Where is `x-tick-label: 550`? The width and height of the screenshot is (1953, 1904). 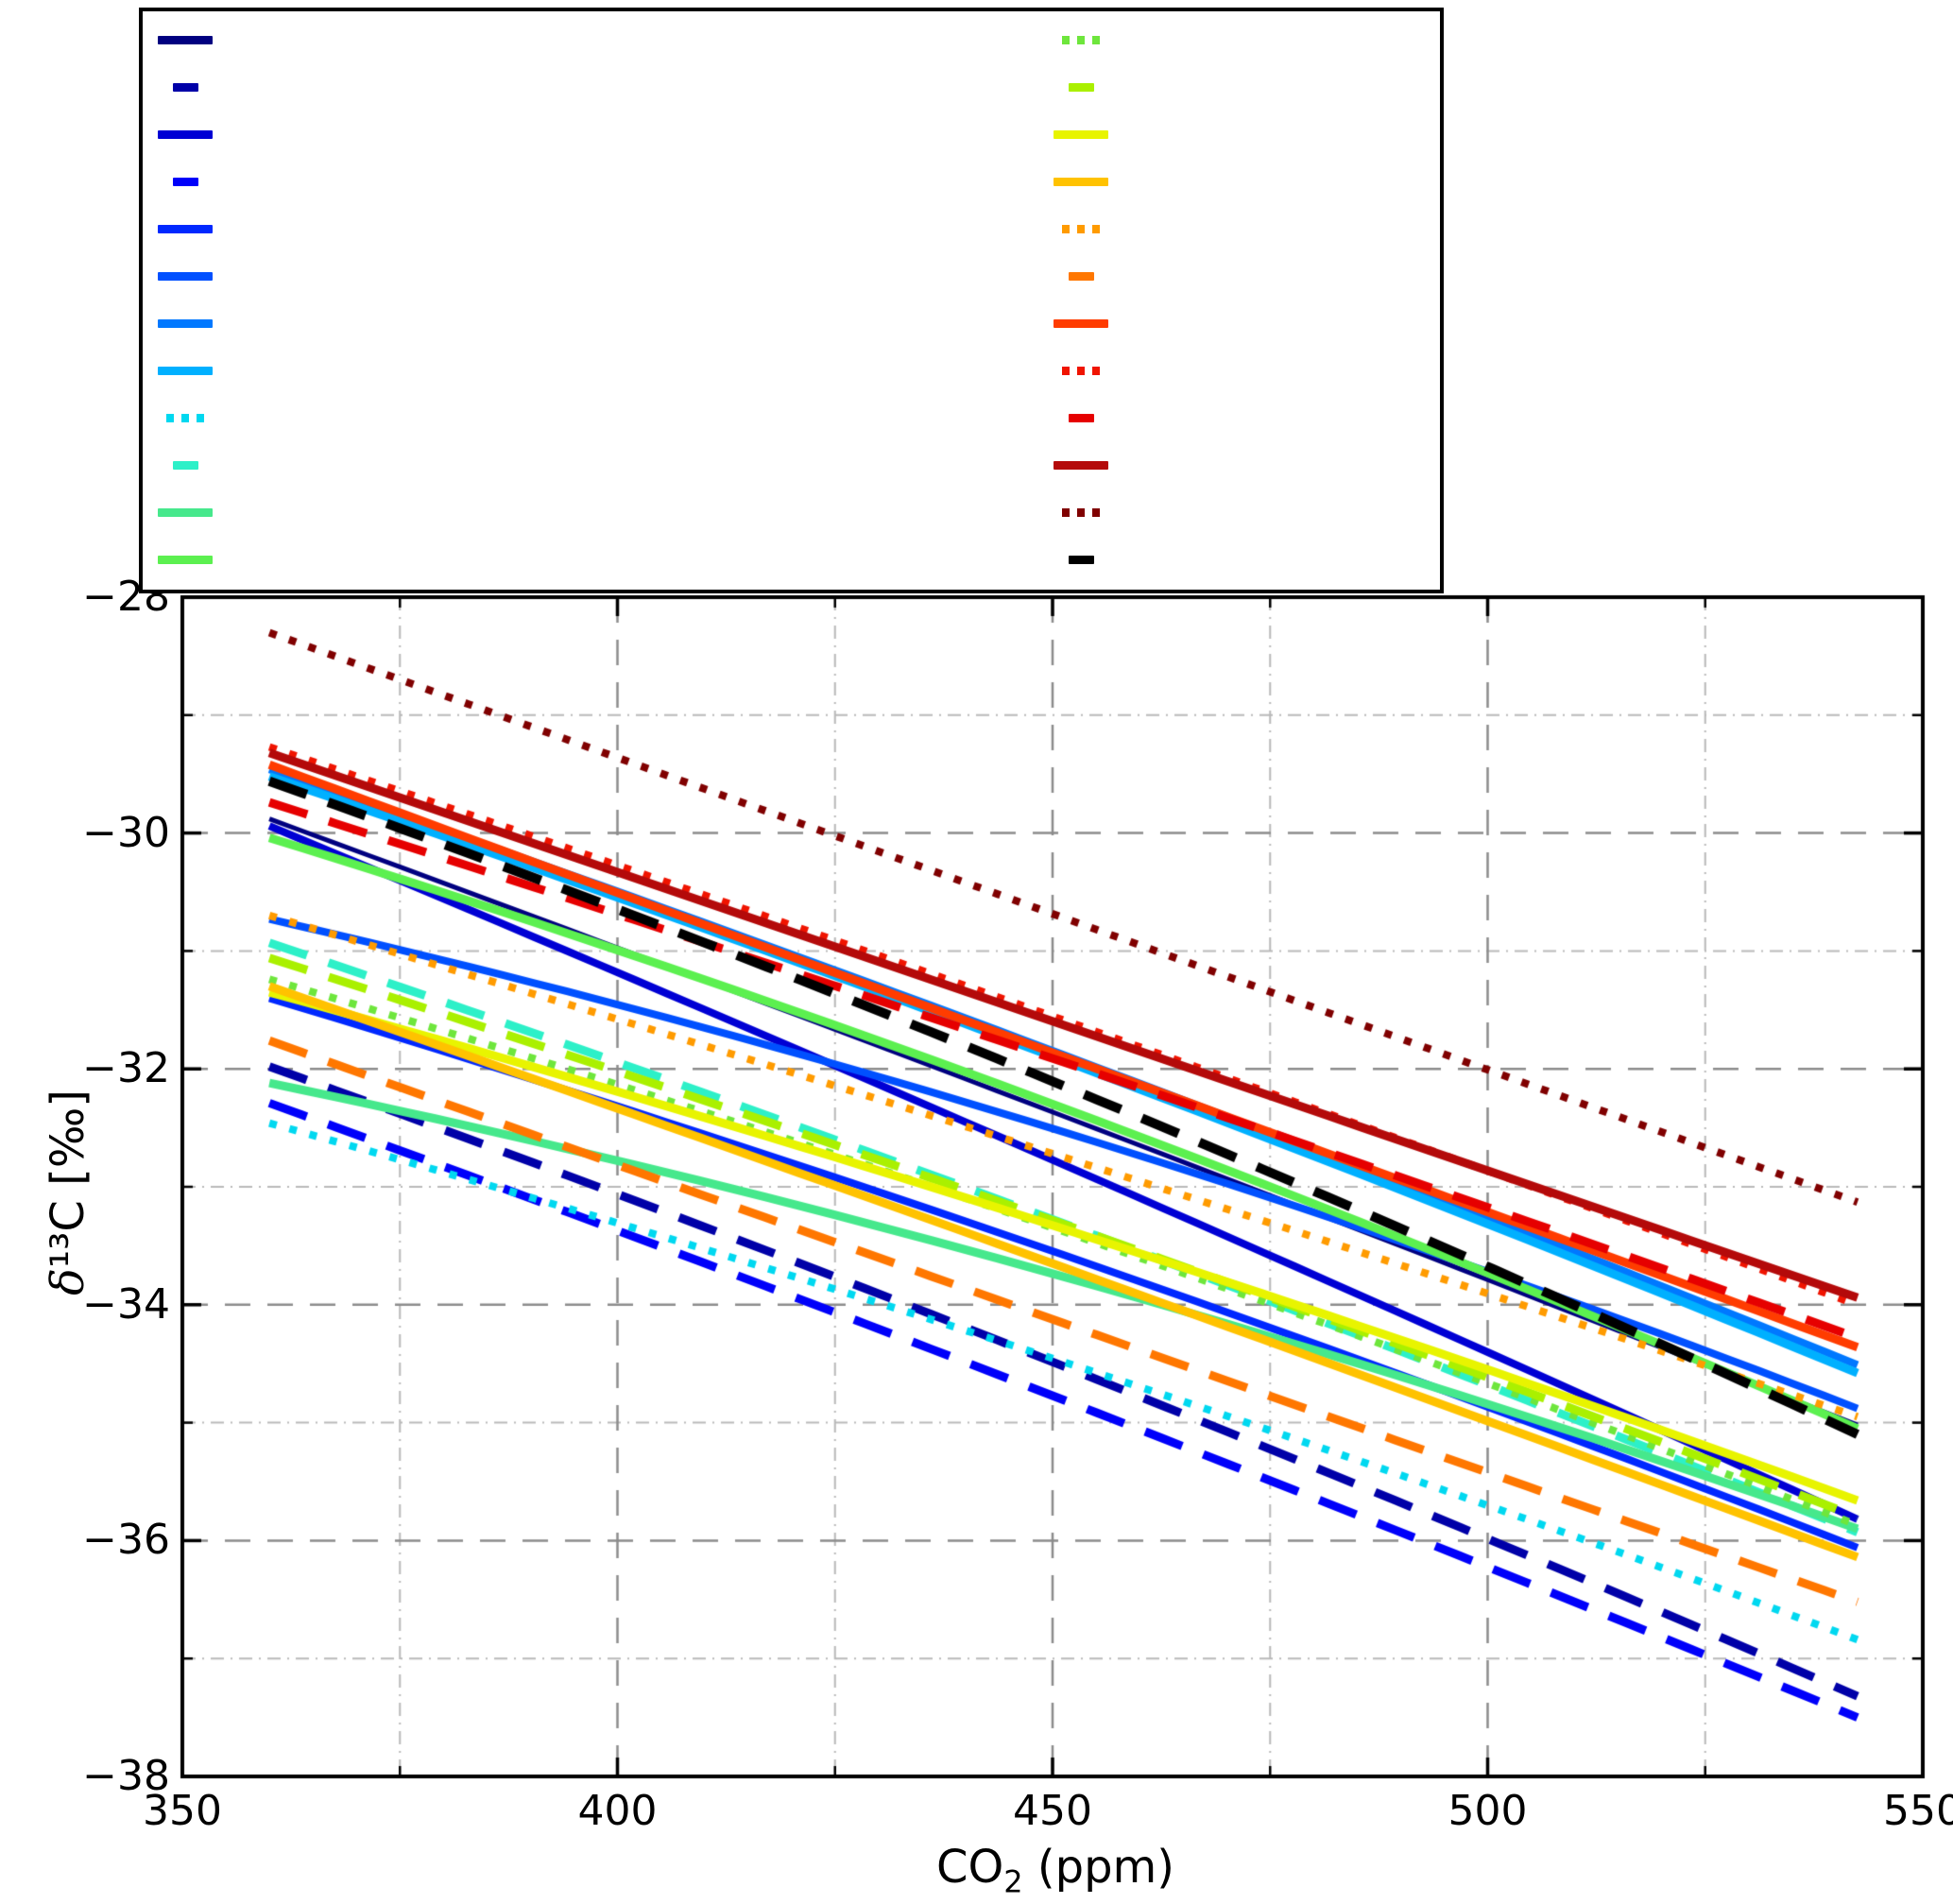 x-tick-label: 550 is located at coordinates (1918, 1811).